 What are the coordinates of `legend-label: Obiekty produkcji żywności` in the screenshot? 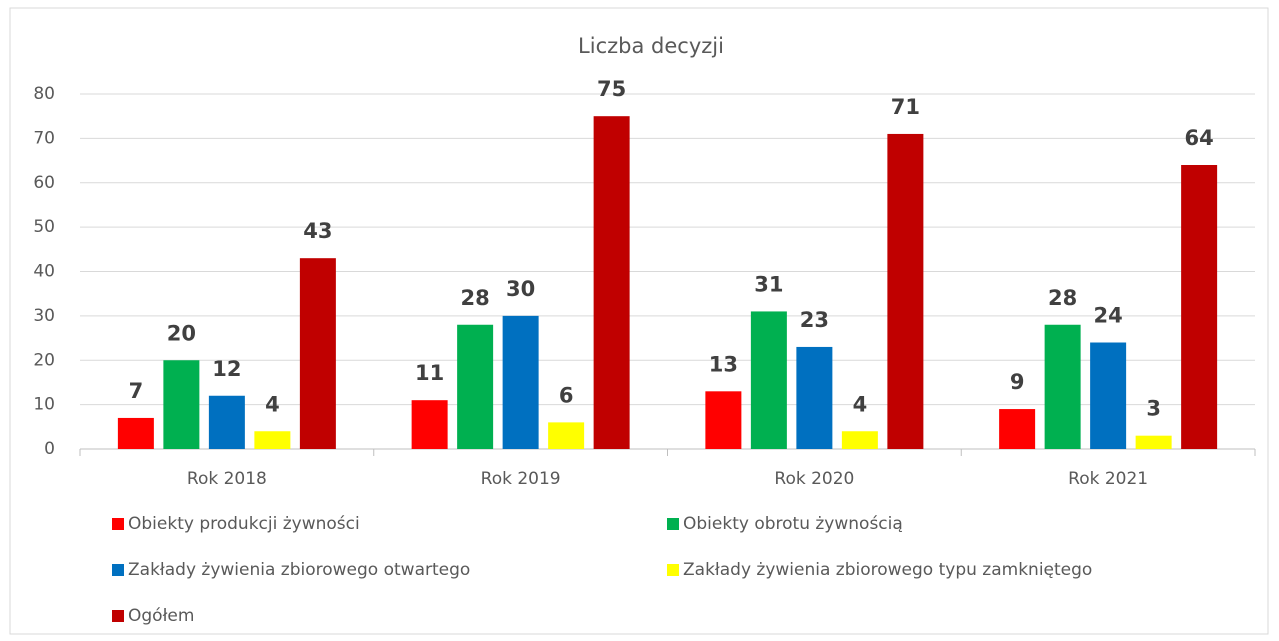 It's located at (244, 524).